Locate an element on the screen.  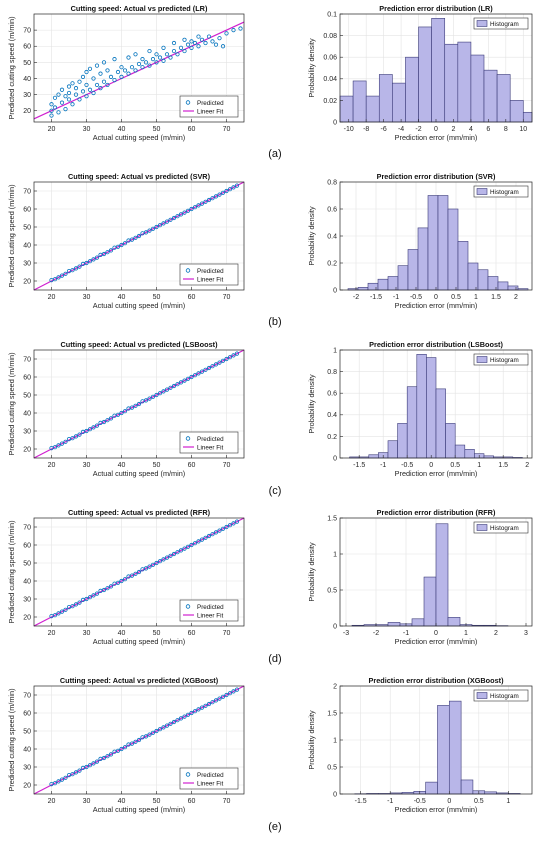
y-axis-label: Probability density is located at coordinates (311, 572).